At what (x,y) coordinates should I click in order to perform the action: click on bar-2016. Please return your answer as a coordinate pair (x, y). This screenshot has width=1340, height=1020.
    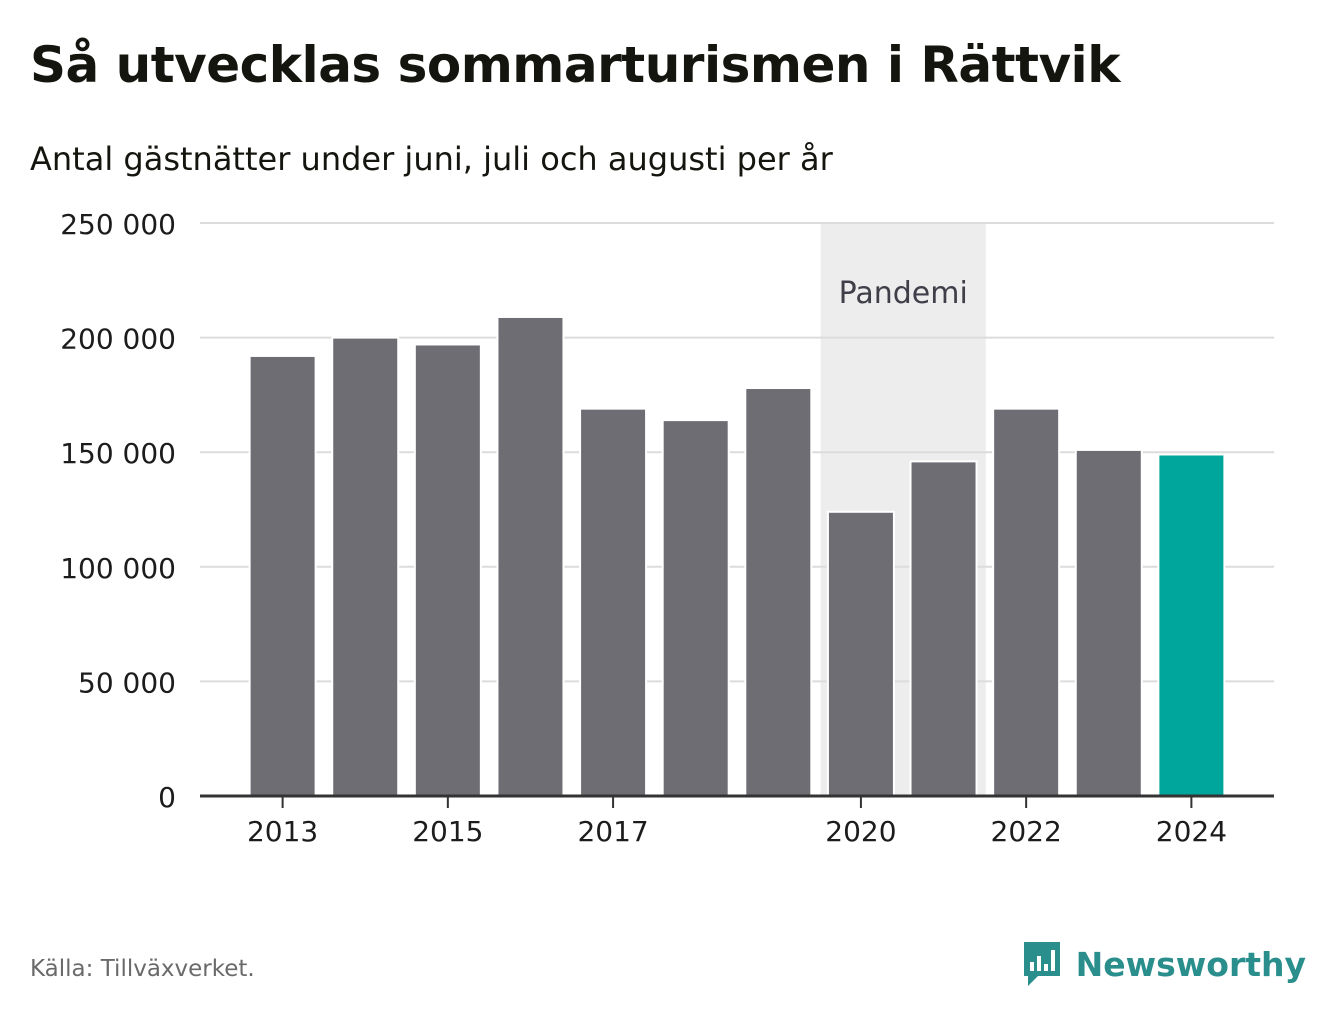
    Looking at the image, I should click on (530, 556).